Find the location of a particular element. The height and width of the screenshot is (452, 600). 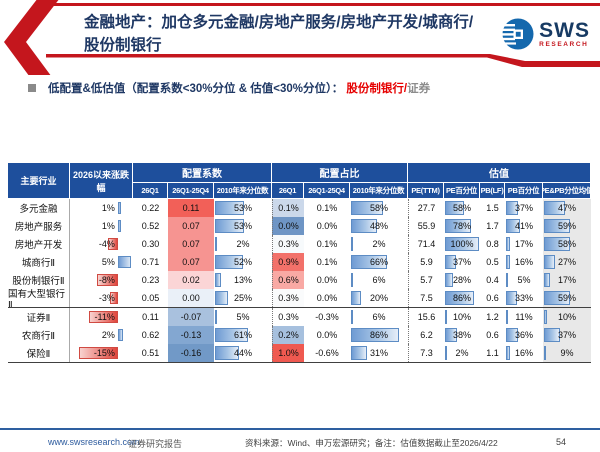

alloc_q1-cell: 0.3% is located at coordinates (288, 298).